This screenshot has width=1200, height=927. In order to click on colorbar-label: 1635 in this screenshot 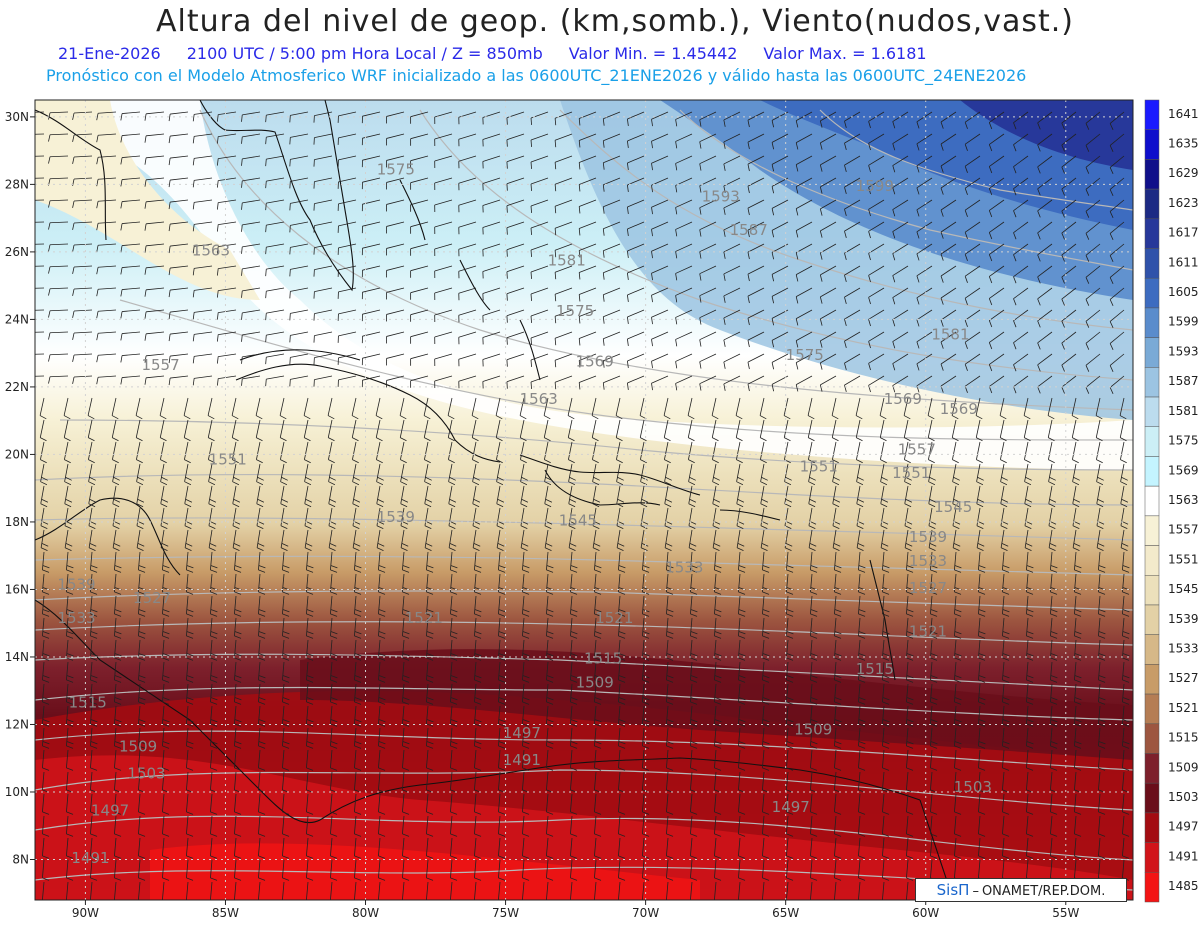, I will do `click(1183, 144)`.